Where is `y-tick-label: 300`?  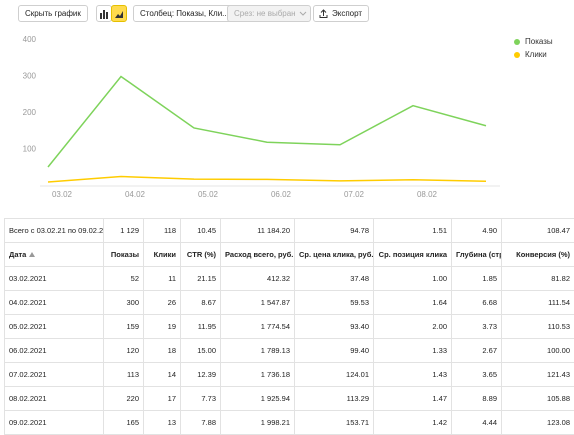
y-tick-label: 300 is located at coordinates (30, 76).